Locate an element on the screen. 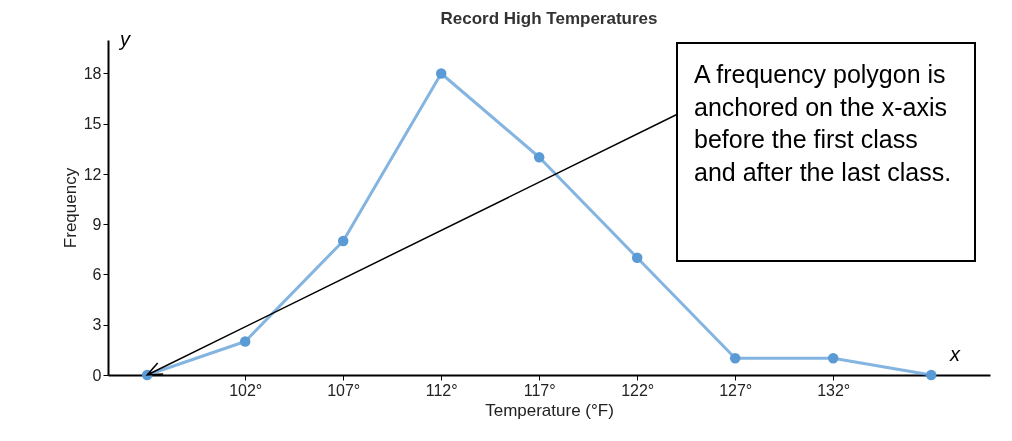  x-tick-label: 132° is located at coordinates (834, 390).